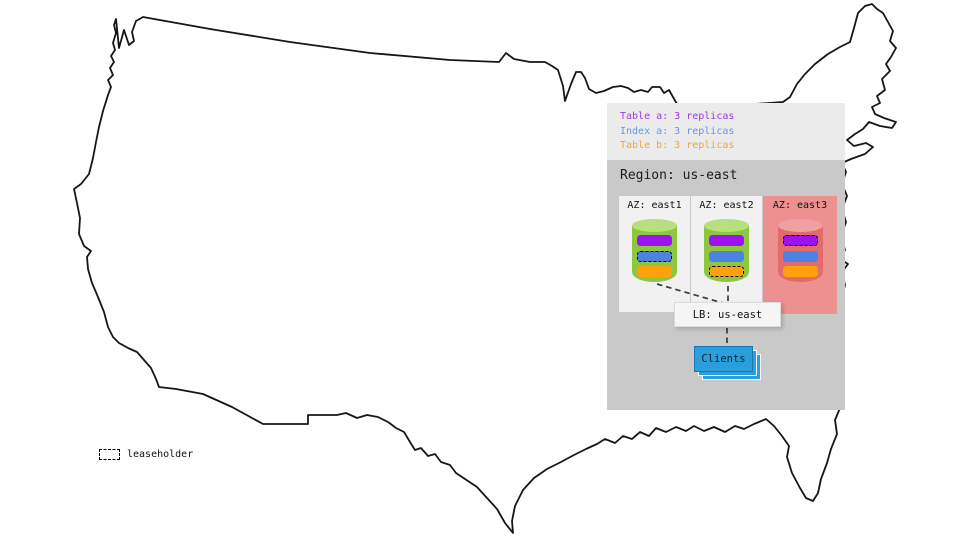  I want to click on az-box: AZ: east2, so click(726, 254).